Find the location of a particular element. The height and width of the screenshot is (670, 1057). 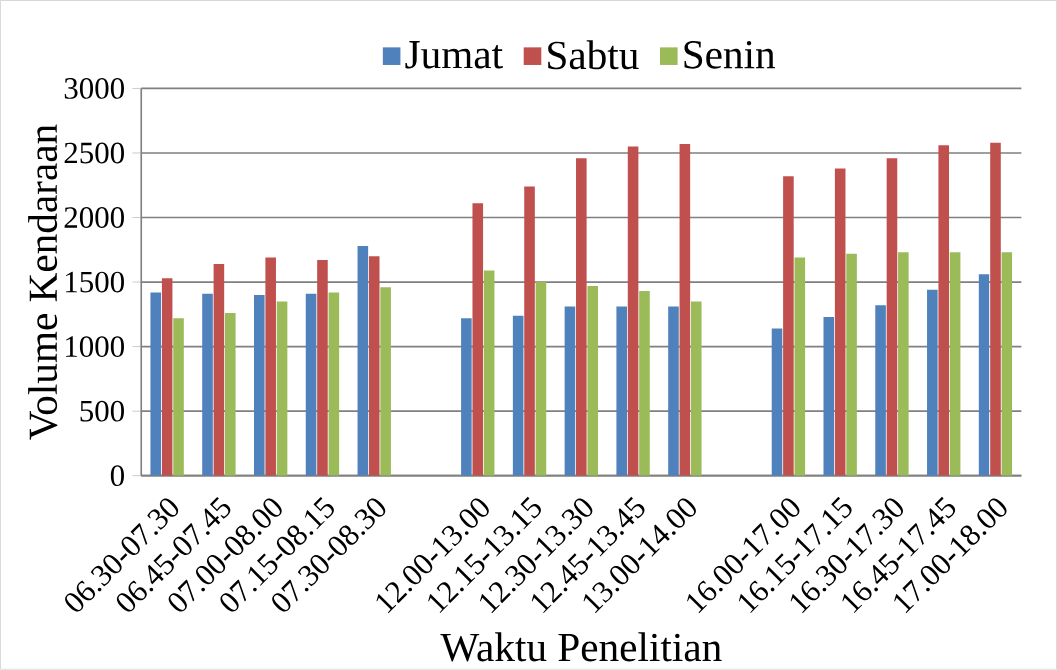

y-axis-title: Volume Kendaraan is located at coordinates (43, 282).